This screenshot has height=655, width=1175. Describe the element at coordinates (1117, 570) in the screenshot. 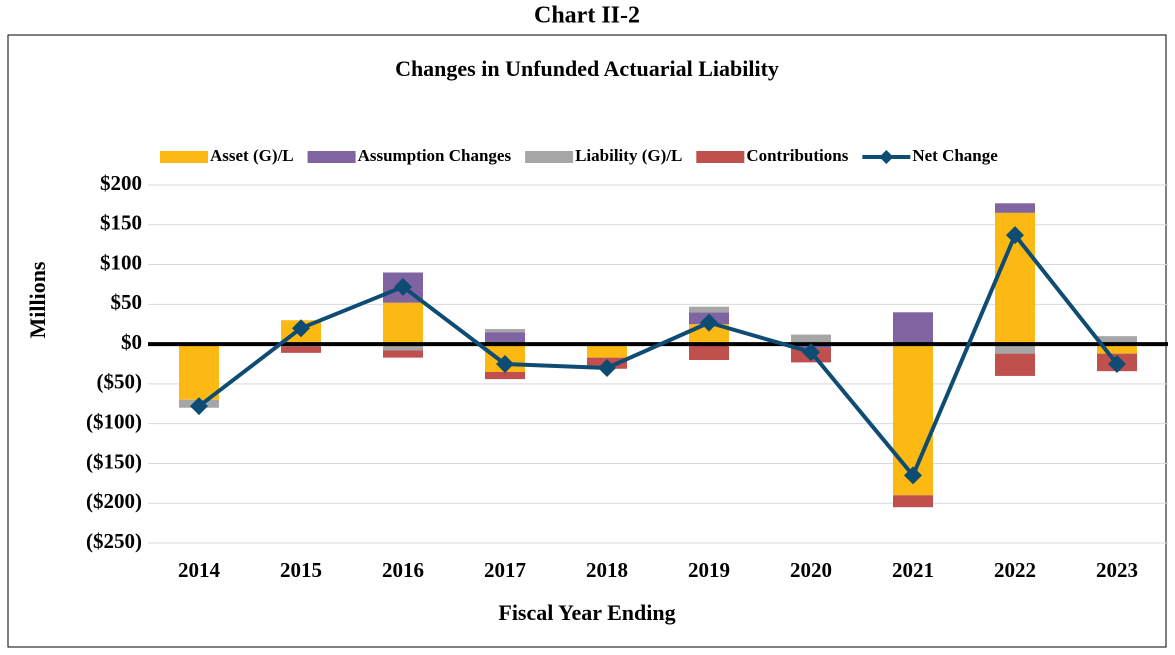

I see `x-tick-label: 2023` at that location.